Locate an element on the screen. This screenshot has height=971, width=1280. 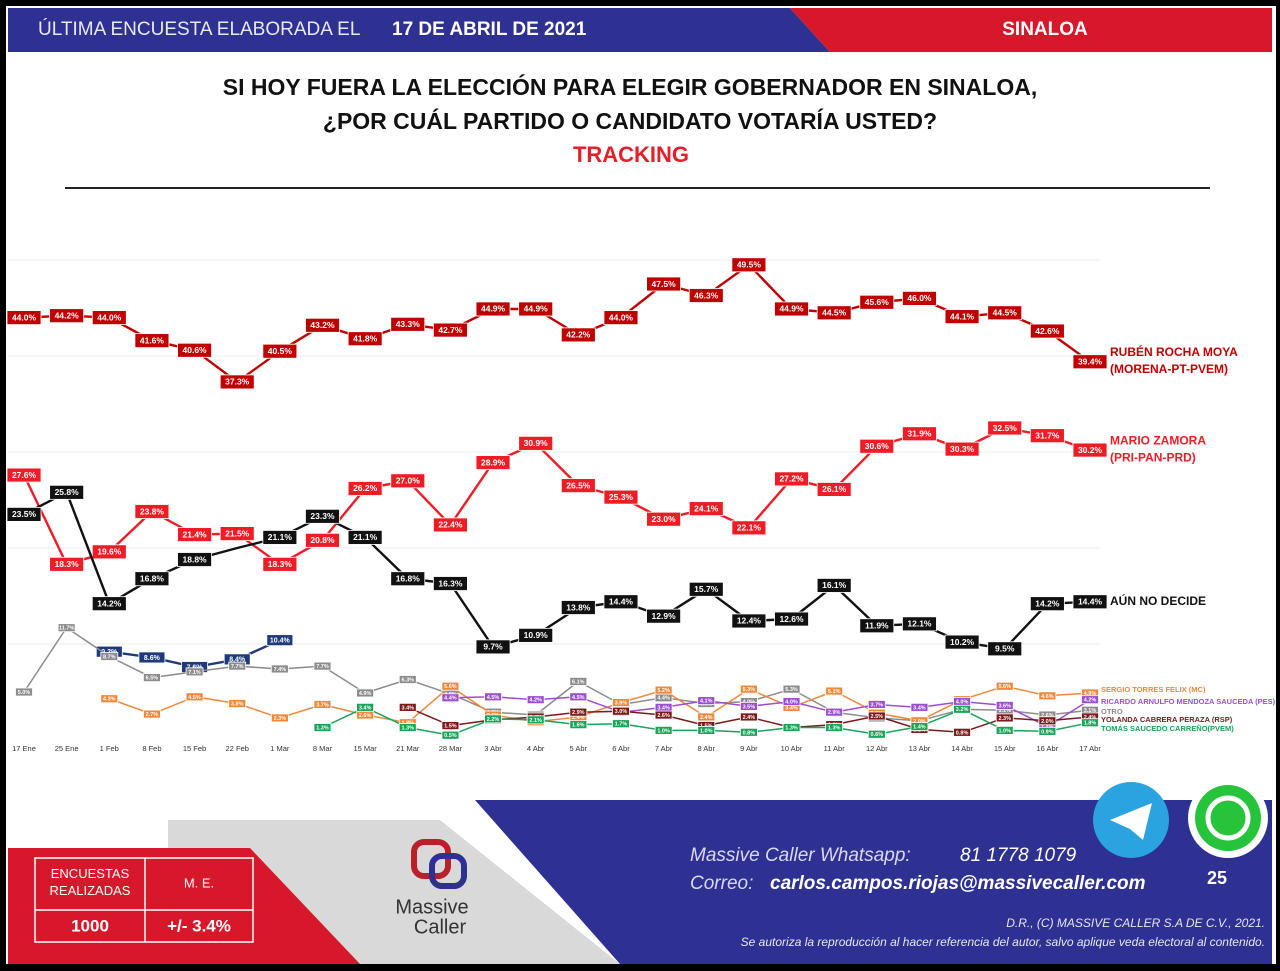
data-label-text: 44.0% is located at coordinates (621, 317).